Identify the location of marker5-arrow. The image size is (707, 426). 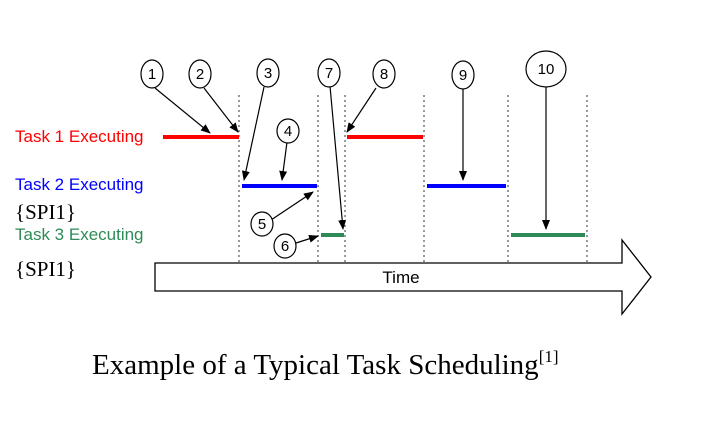
(292, 206).